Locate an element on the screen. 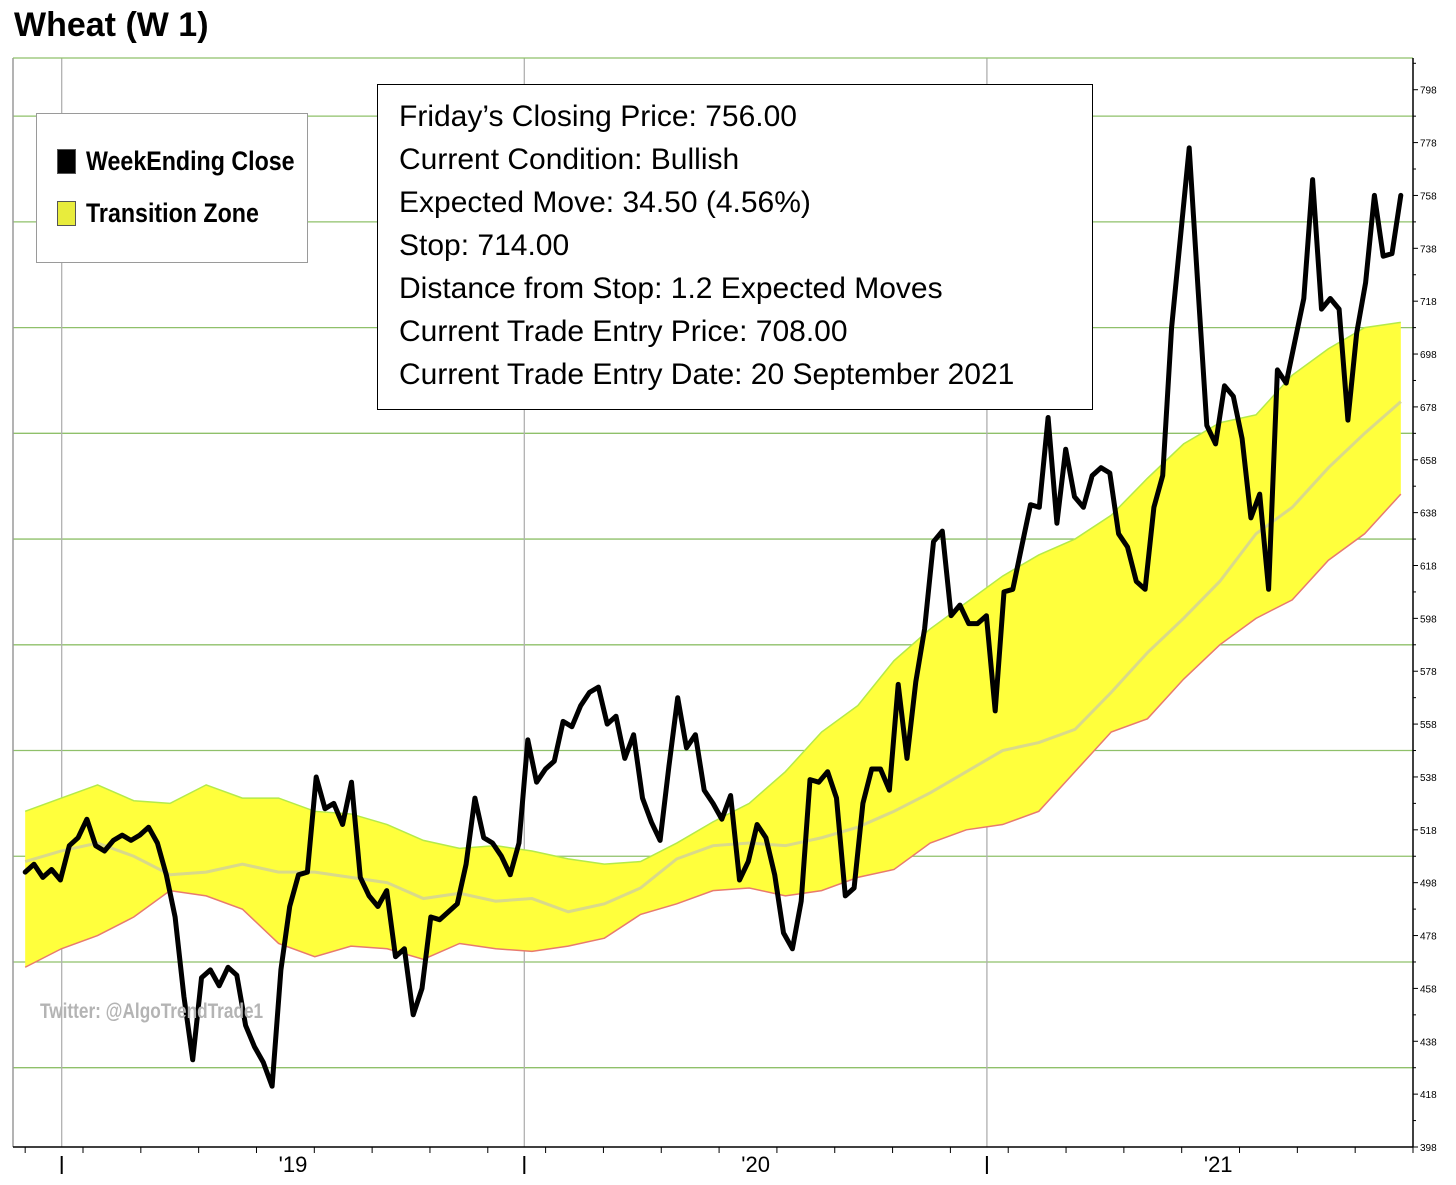 This screenshot has height=1185, width=1456. x-tick-label: '21 is located at coordinates (1218, 1164).